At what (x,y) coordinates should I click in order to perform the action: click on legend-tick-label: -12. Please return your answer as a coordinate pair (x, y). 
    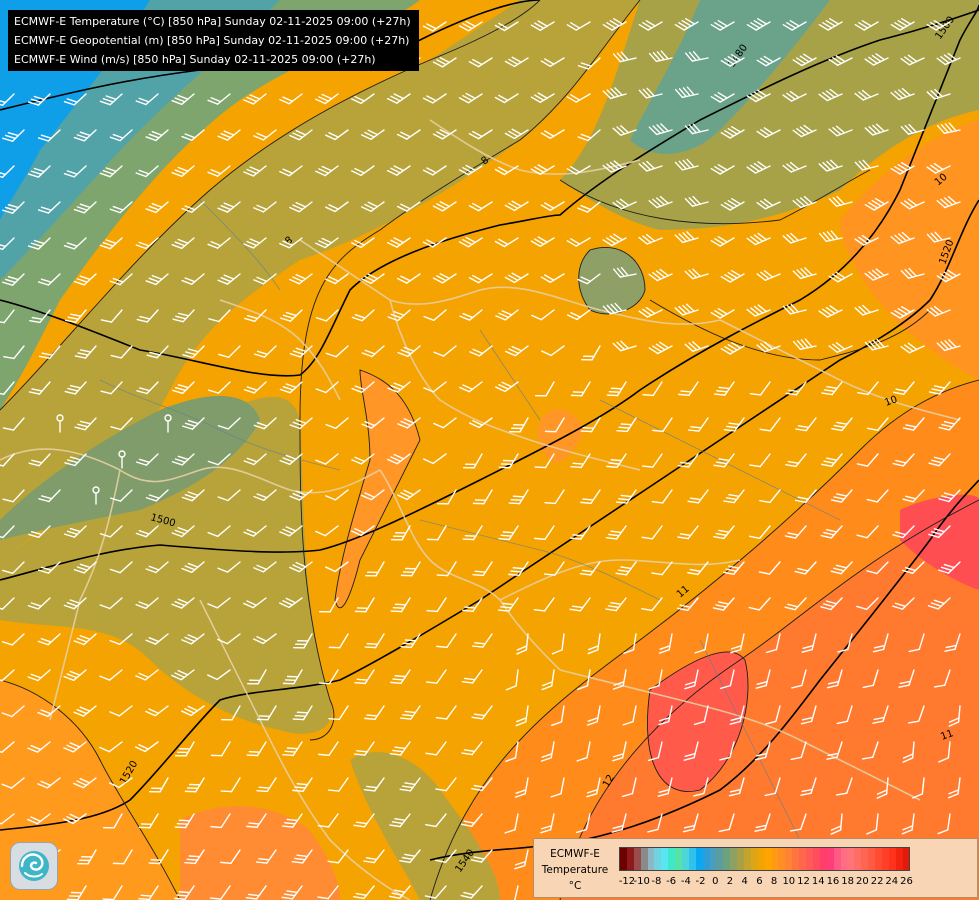
    Looking at the image, I should click on (627, 881).